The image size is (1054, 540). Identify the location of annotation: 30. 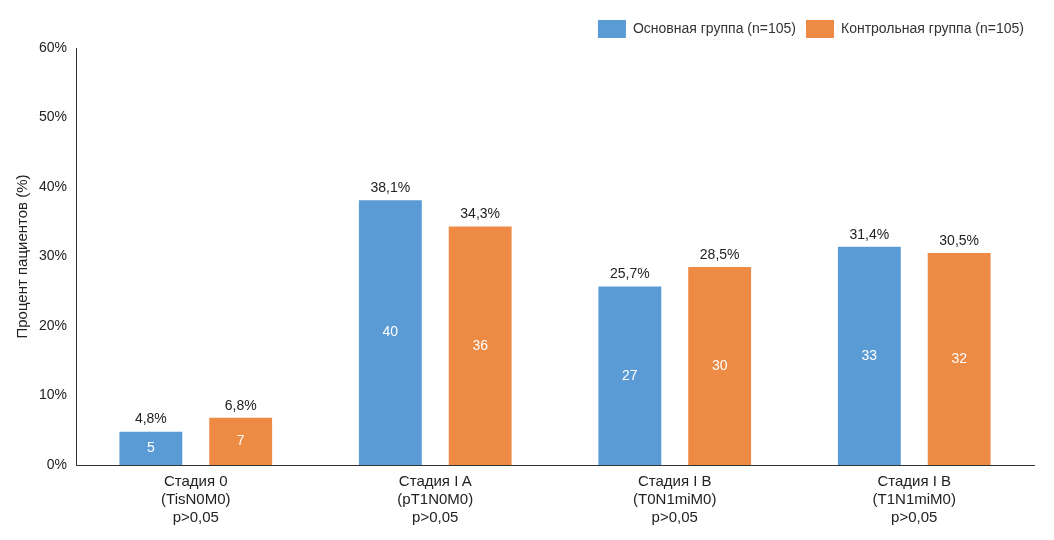
(719, 364).